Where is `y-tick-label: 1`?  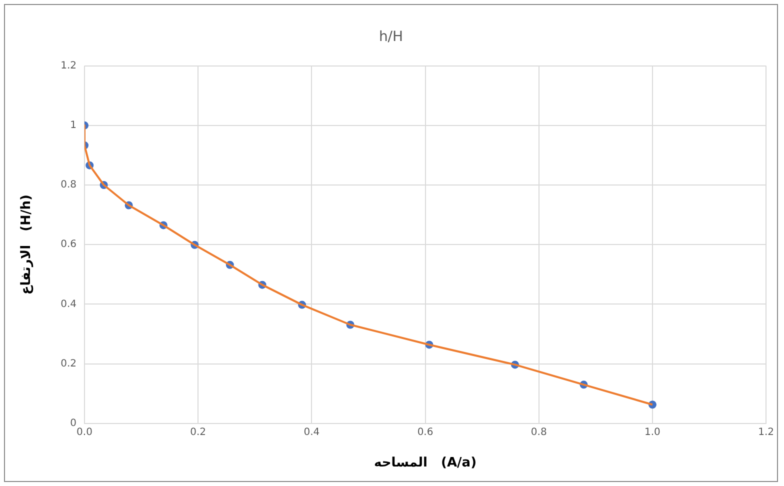 y-tick-label: 1 is located at coordinates (73, 125).